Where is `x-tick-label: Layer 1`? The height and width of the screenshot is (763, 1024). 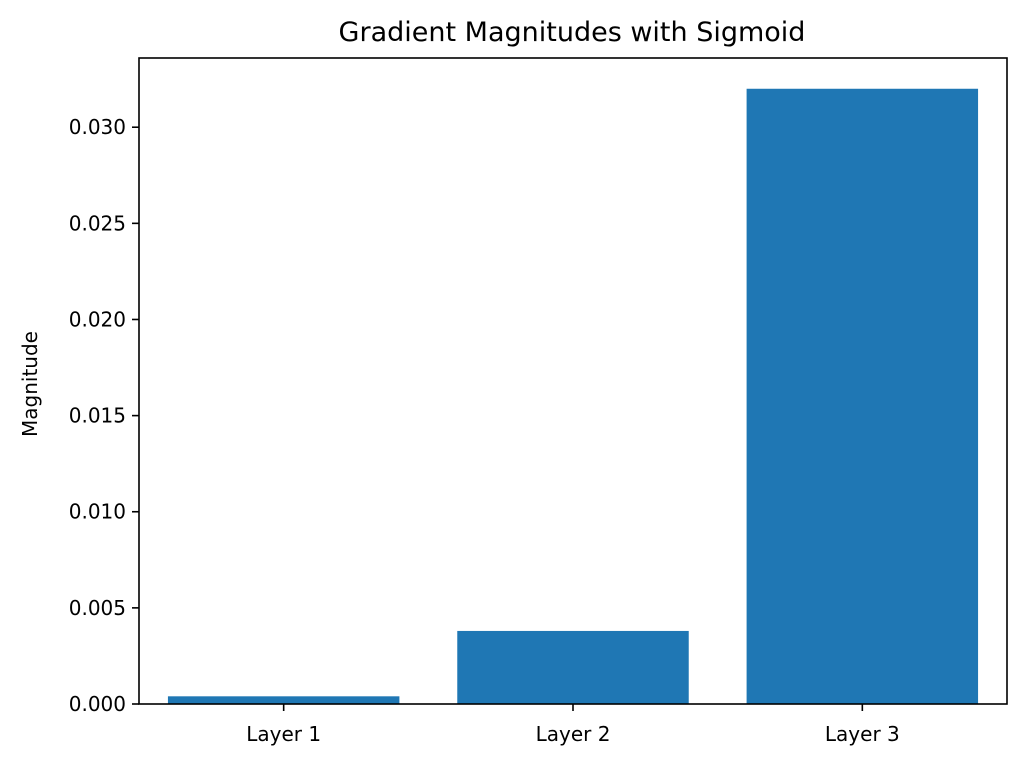 x-tick-label: Layer 1 is located at coordinates (283, 734).